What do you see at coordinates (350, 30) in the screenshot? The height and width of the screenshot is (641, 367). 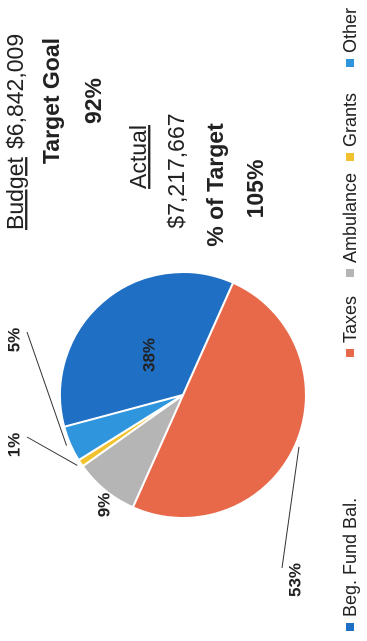 I see `legend-label: Other` at bounding box center [350, 30].